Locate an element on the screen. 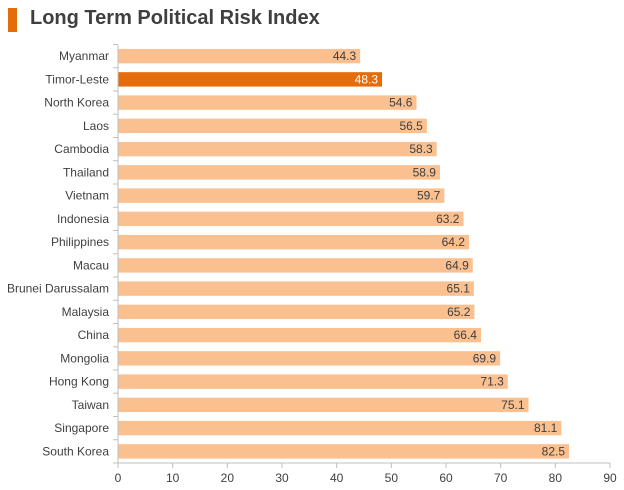 This screenshot has height=490, width=624. x-tick-label: 10 is located at coordinates (173, 478).